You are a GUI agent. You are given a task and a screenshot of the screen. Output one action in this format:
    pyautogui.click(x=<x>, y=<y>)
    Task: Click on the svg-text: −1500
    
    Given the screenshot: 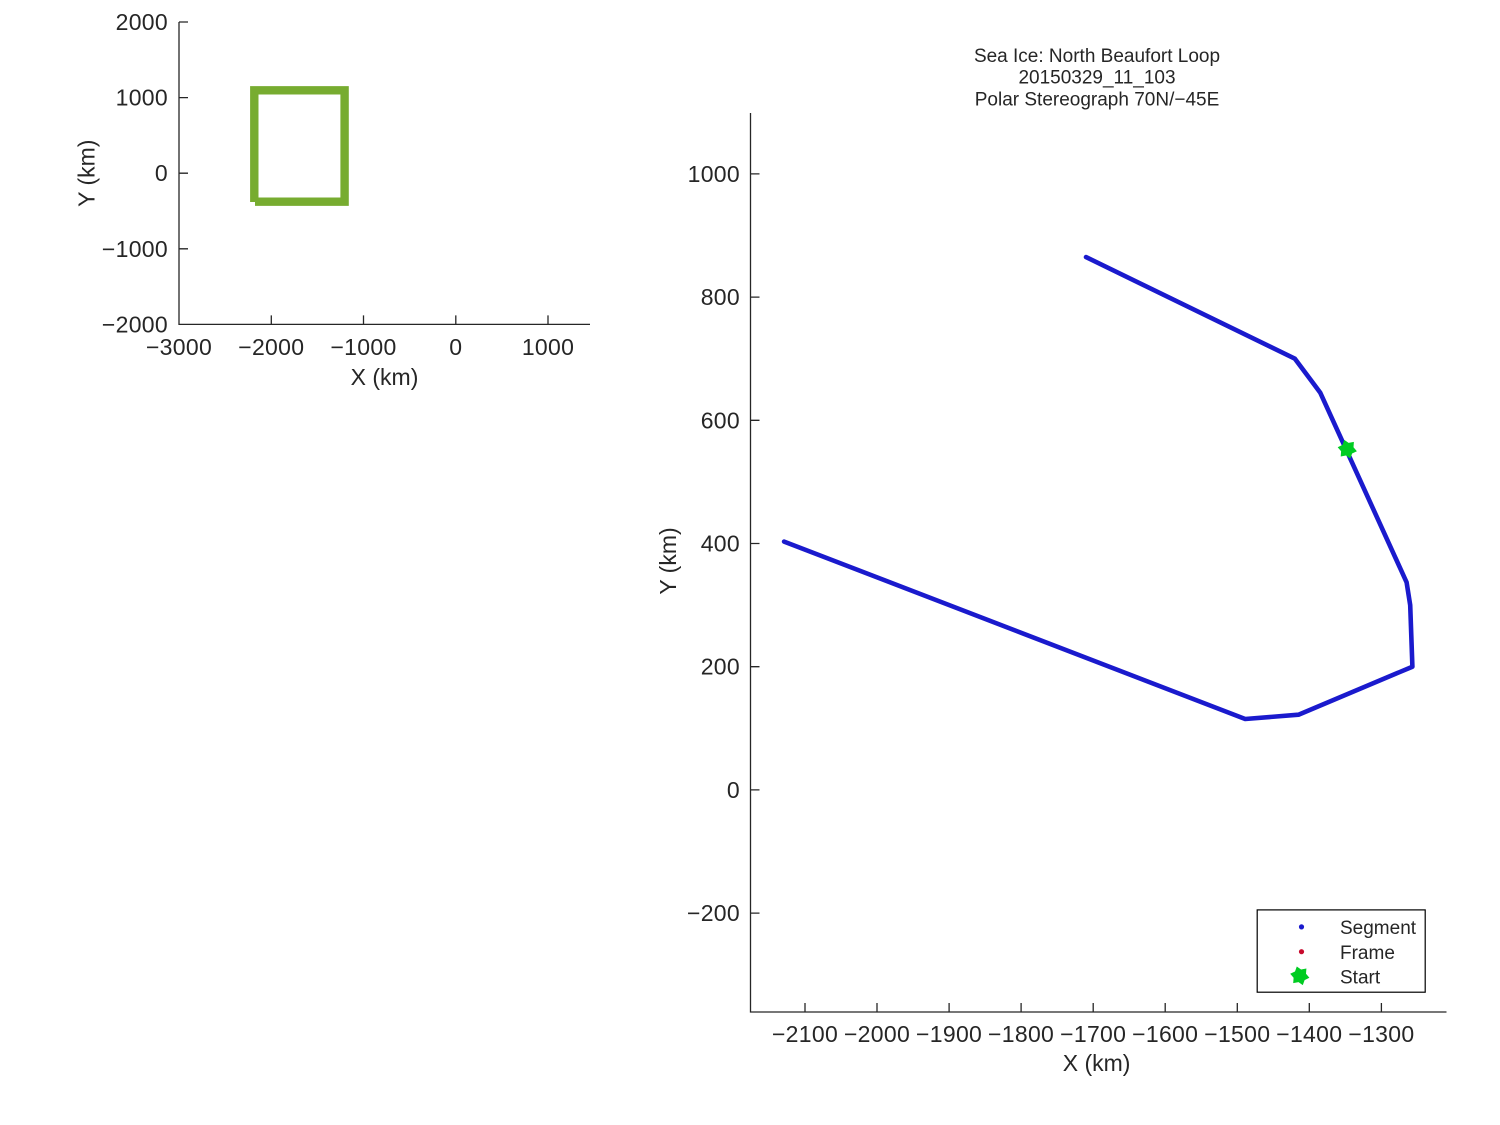 What is the action you would take?
    pyautogui.click(x=1237, y=1034)
    